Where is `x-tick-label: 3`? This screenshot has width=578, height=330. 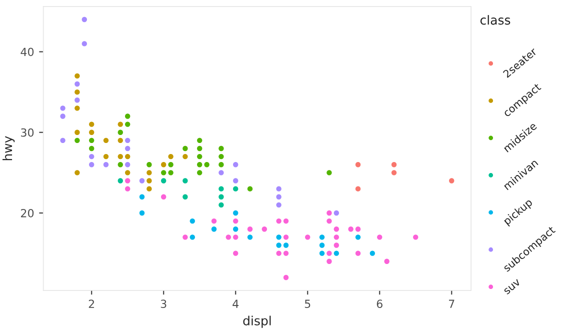 x-tick-label: 3 is located at coordinates (163, 304).